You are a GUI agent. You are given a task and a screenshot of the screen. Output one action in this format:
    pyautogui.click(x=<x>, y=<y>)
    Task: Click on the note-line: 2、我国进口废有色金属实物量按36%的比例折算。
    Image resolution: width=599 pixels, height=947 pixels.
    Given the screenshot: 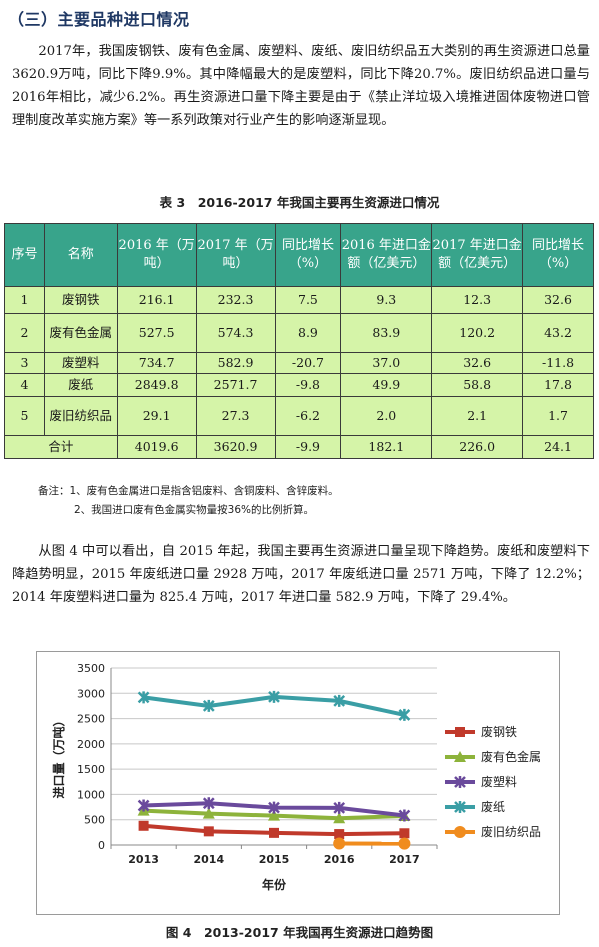 What is the action you would take?
    pyautogui.click(x=194, y=510)
    